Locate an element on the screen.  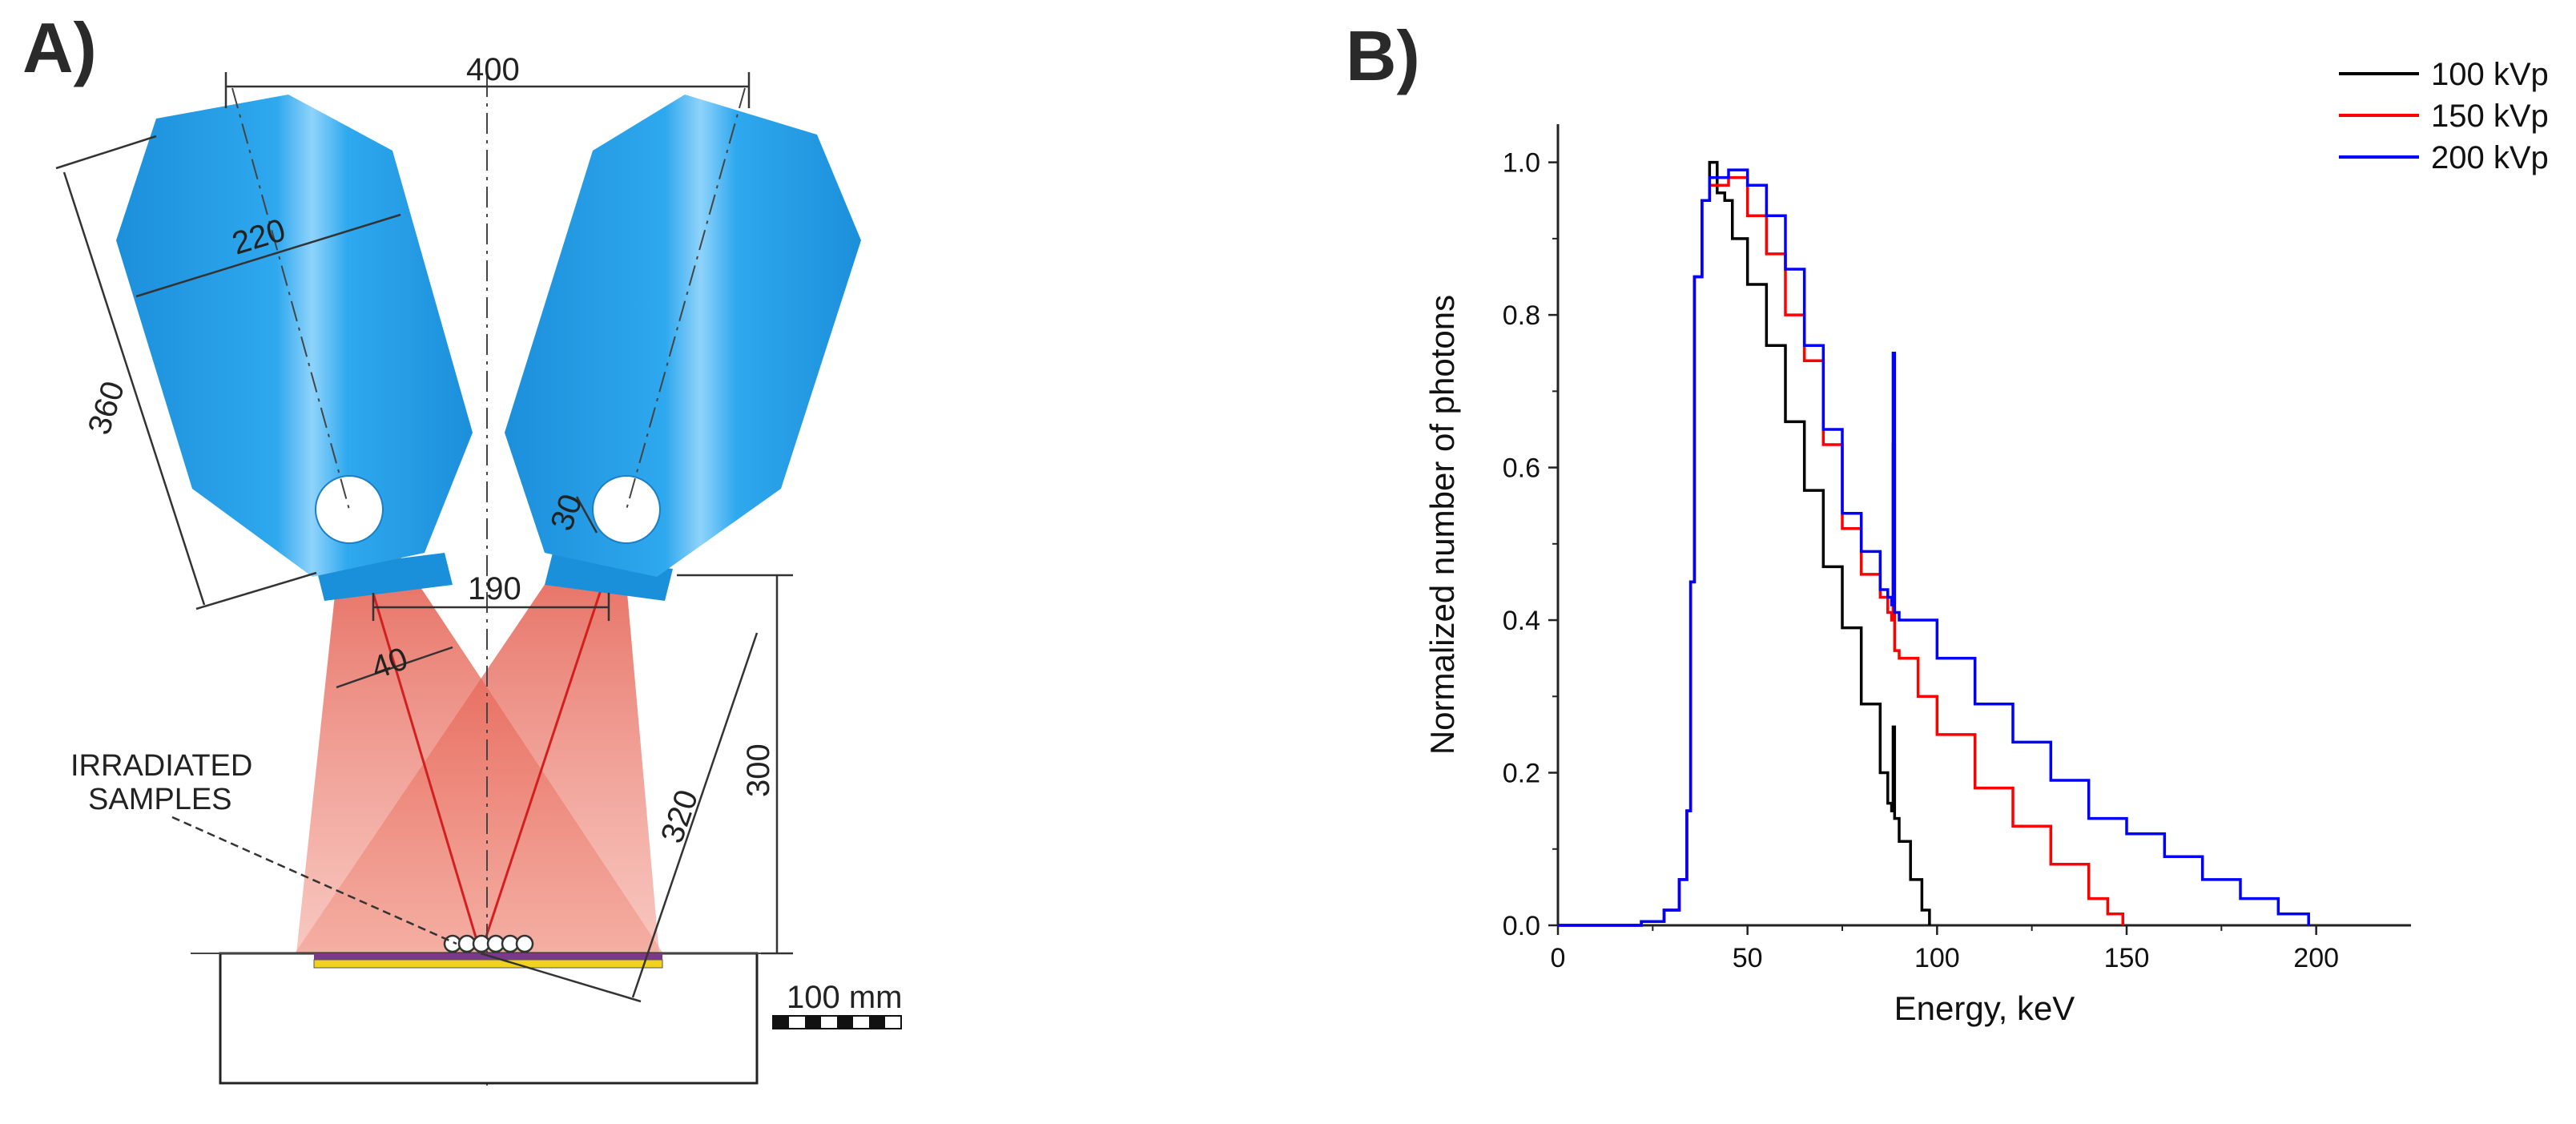
x-tick-label: 200 is located at coordinates (2316, 958).